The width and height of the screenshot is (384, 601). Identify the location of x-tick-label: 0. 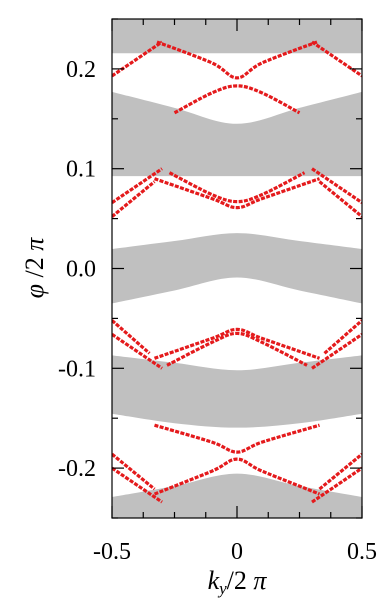
(237, 552).